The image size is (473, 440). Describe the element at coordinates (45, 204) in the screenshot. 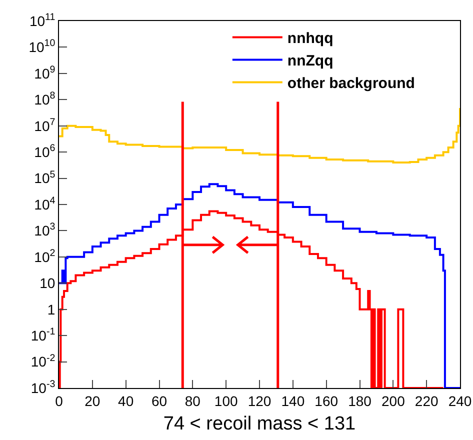

I see `y-tick-label: 10$^{4}$` at that location.